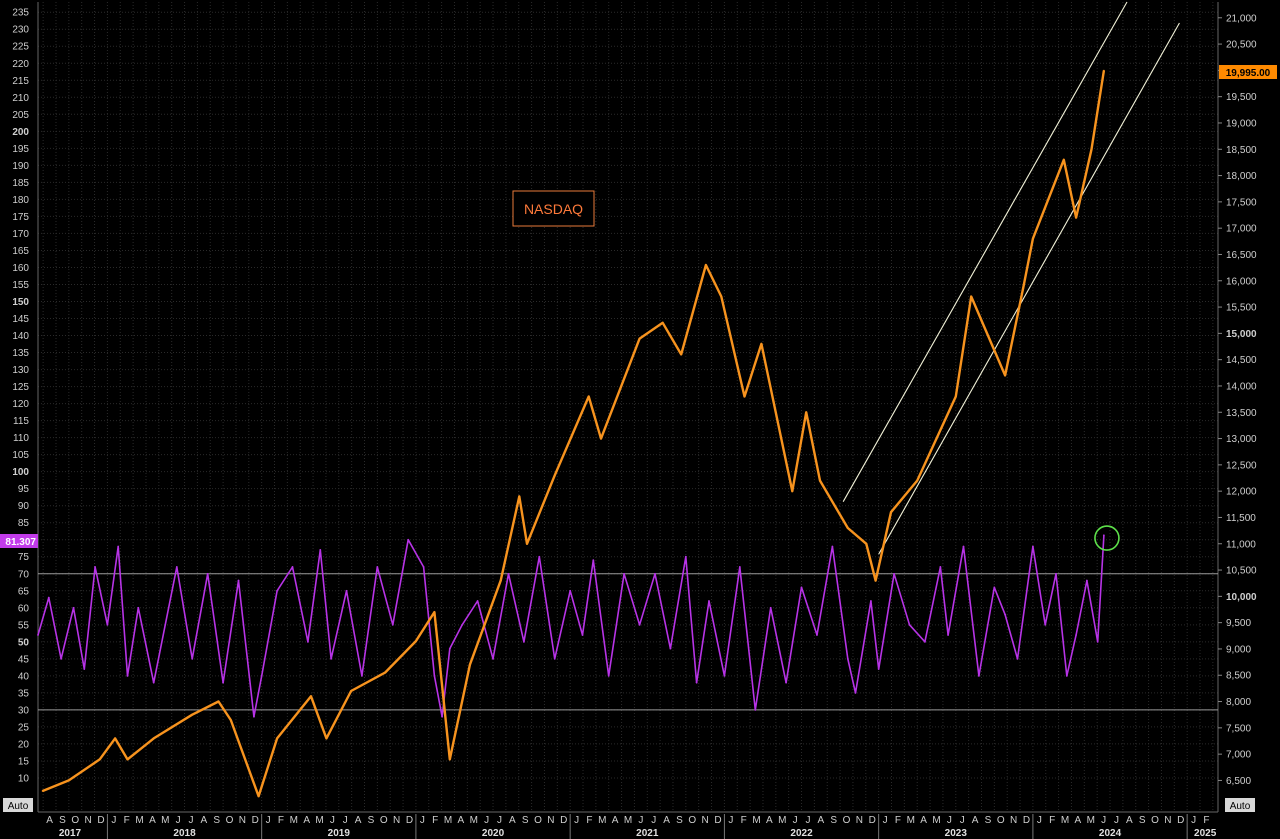 This screenshot has height=839, width=1280. What do you see at coordinates (1241, 465) in the screenshot?
I see `right-tick-label: 12,500` at bounding box center [1241, 465].